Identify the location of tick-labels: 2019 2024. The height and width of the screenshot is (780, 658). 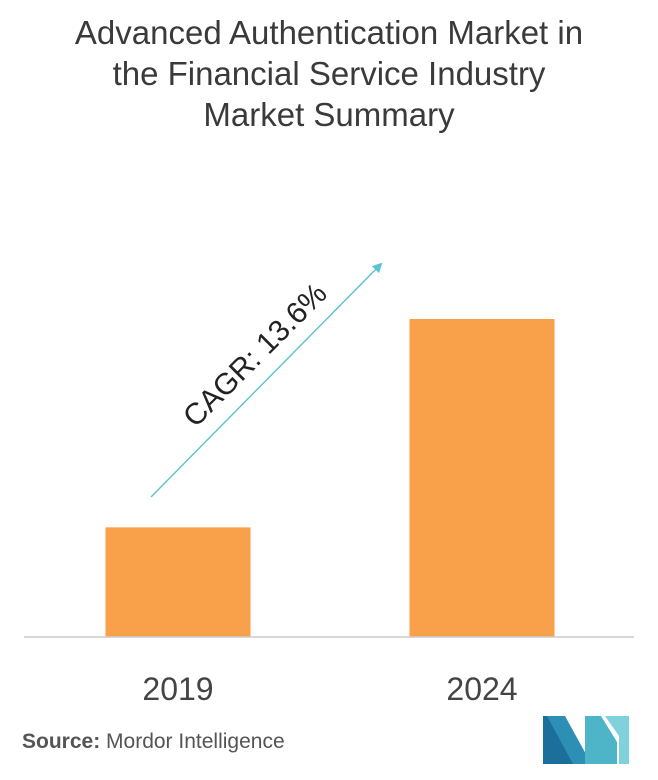
(329, 689).